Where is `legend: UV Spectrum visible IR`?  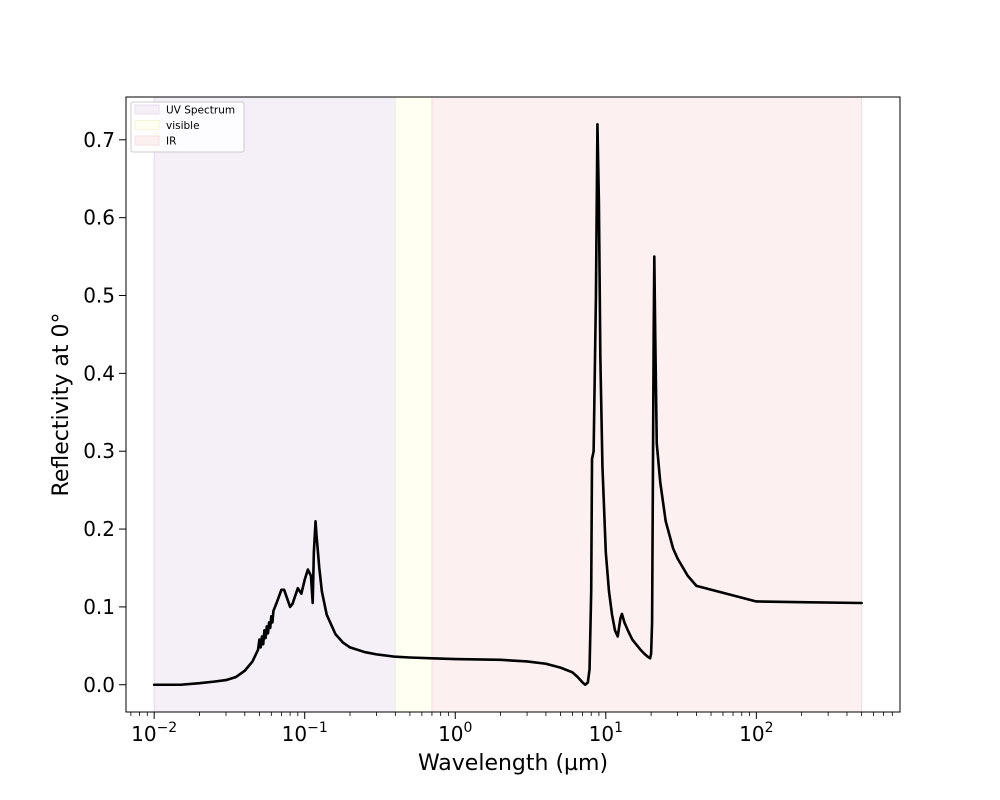 legend: UV Spectrum visible IR is located at coordinates (187, 127).